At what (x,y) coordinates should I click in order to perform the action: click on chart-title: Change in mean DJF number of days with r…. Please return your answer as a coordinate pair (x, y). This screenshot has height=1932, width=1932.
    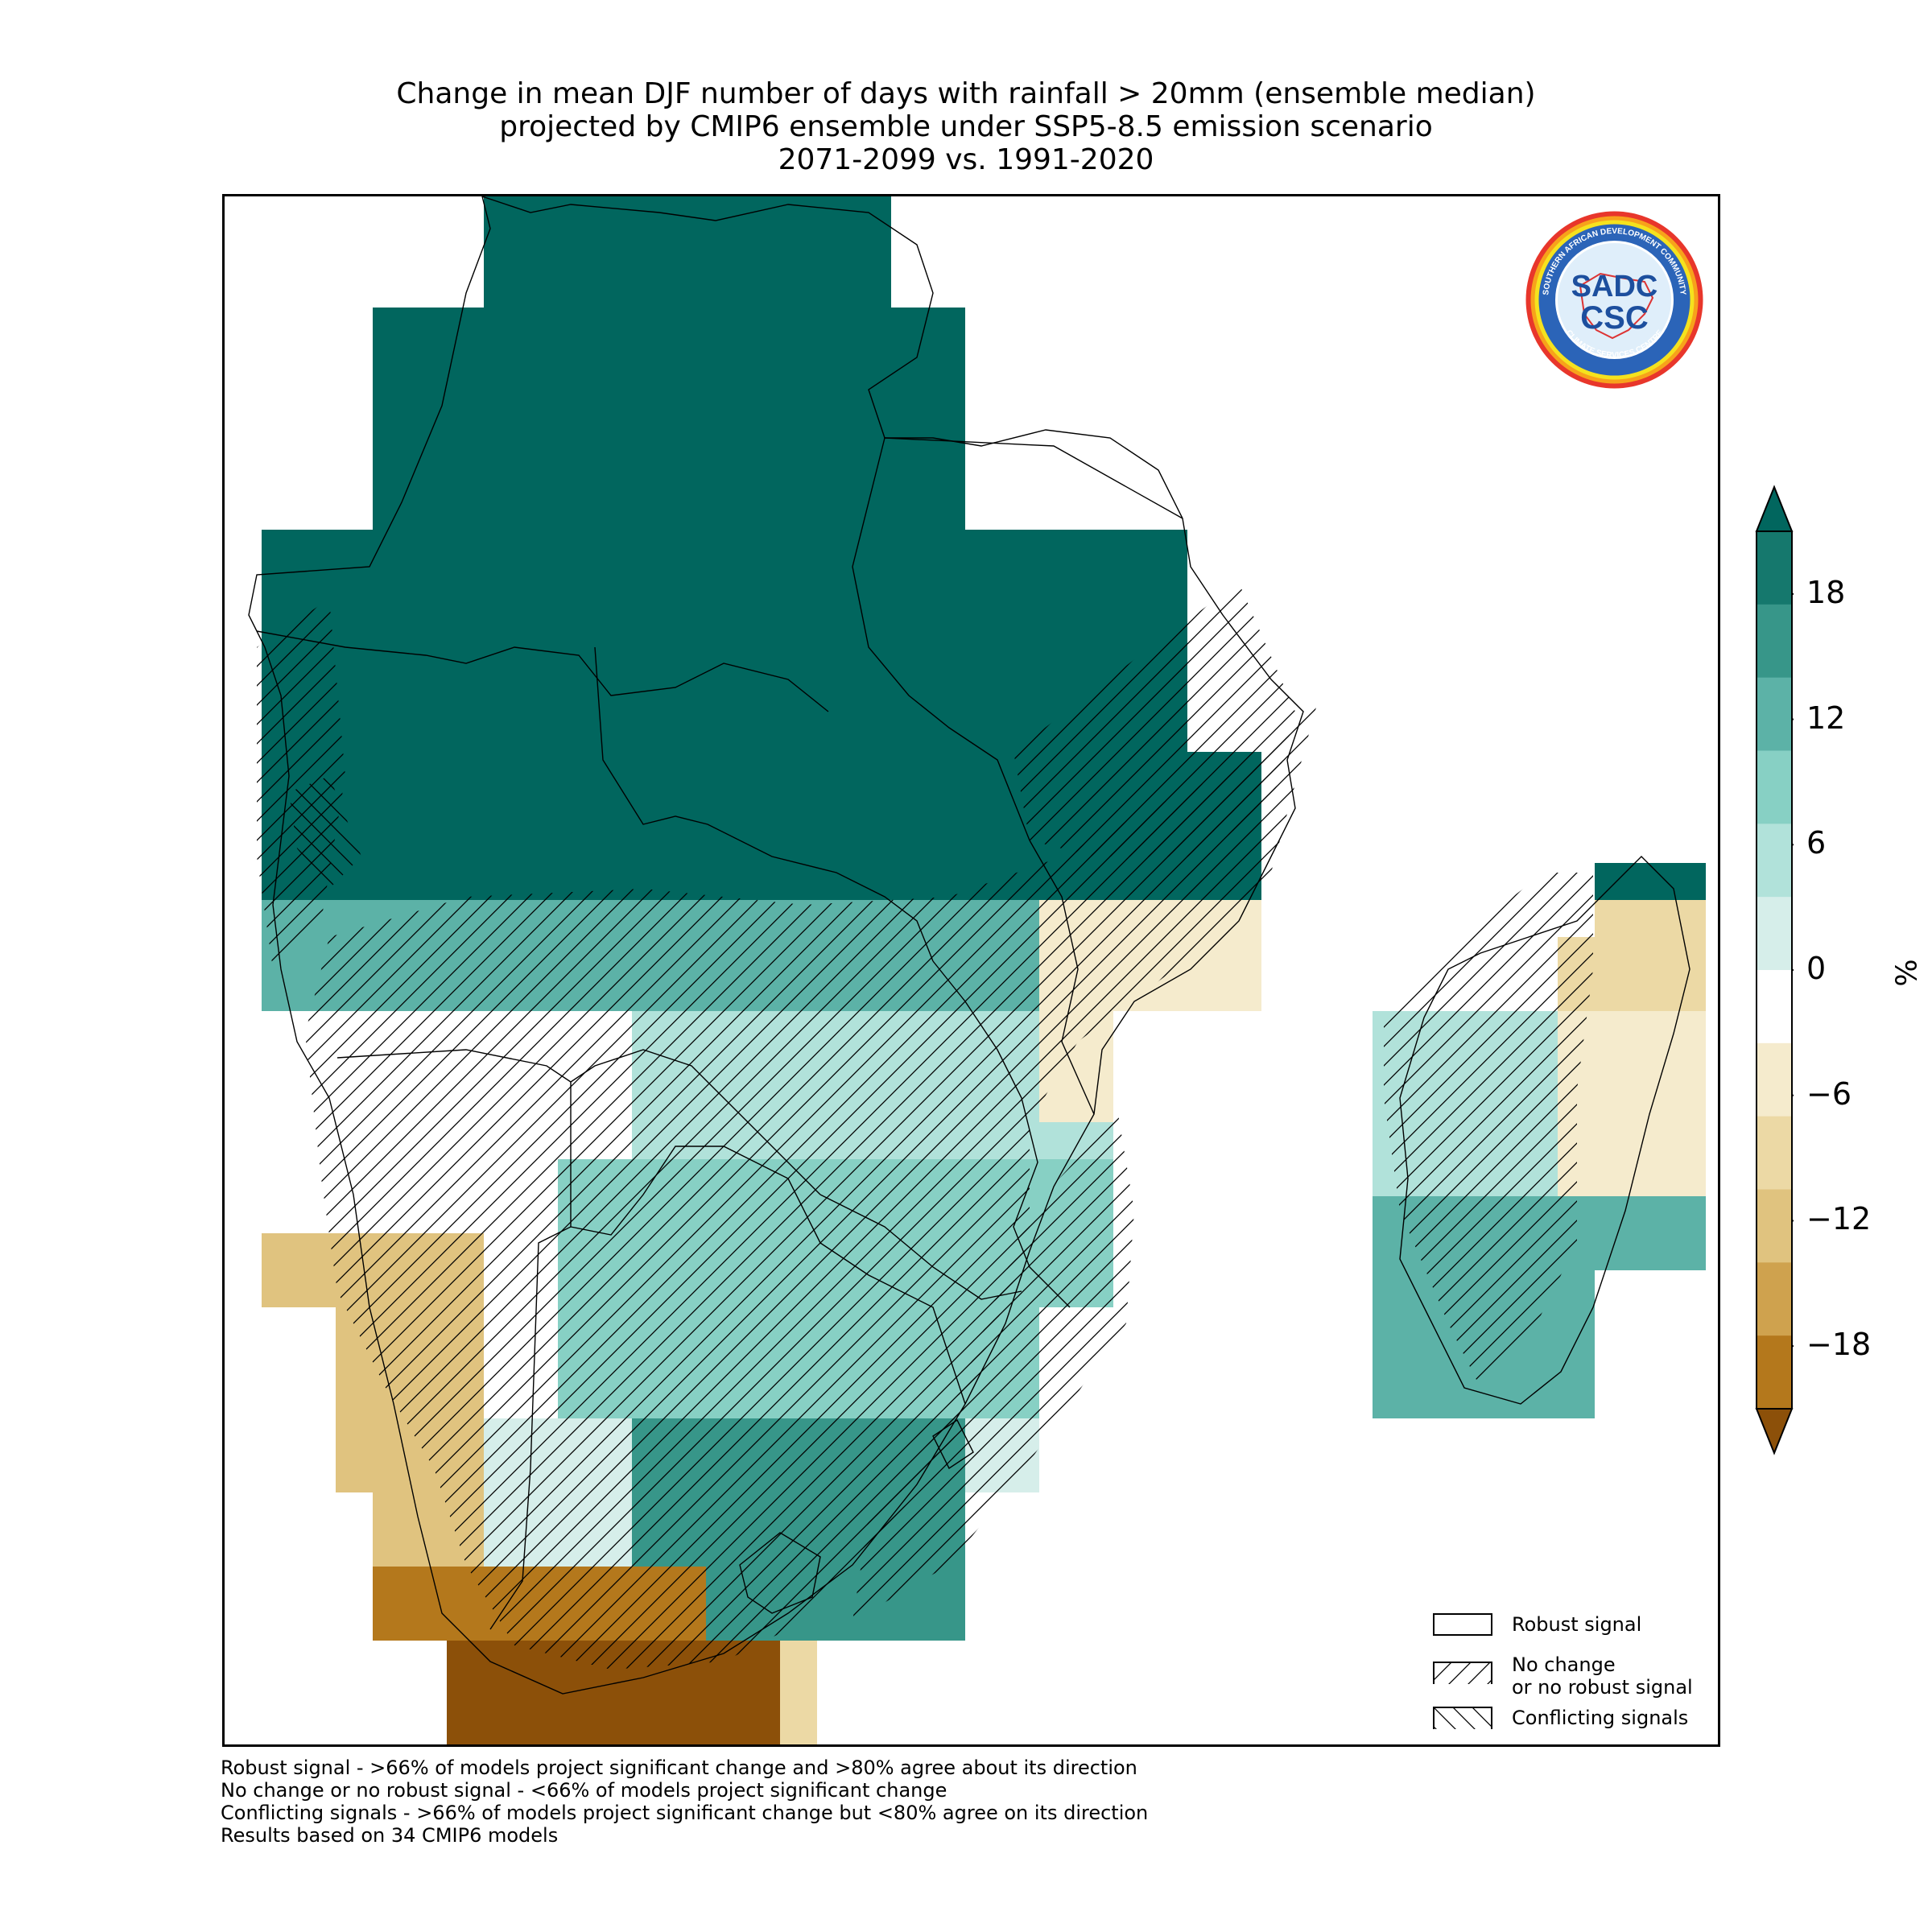
    Looking at the image, I should click on (966, 126).